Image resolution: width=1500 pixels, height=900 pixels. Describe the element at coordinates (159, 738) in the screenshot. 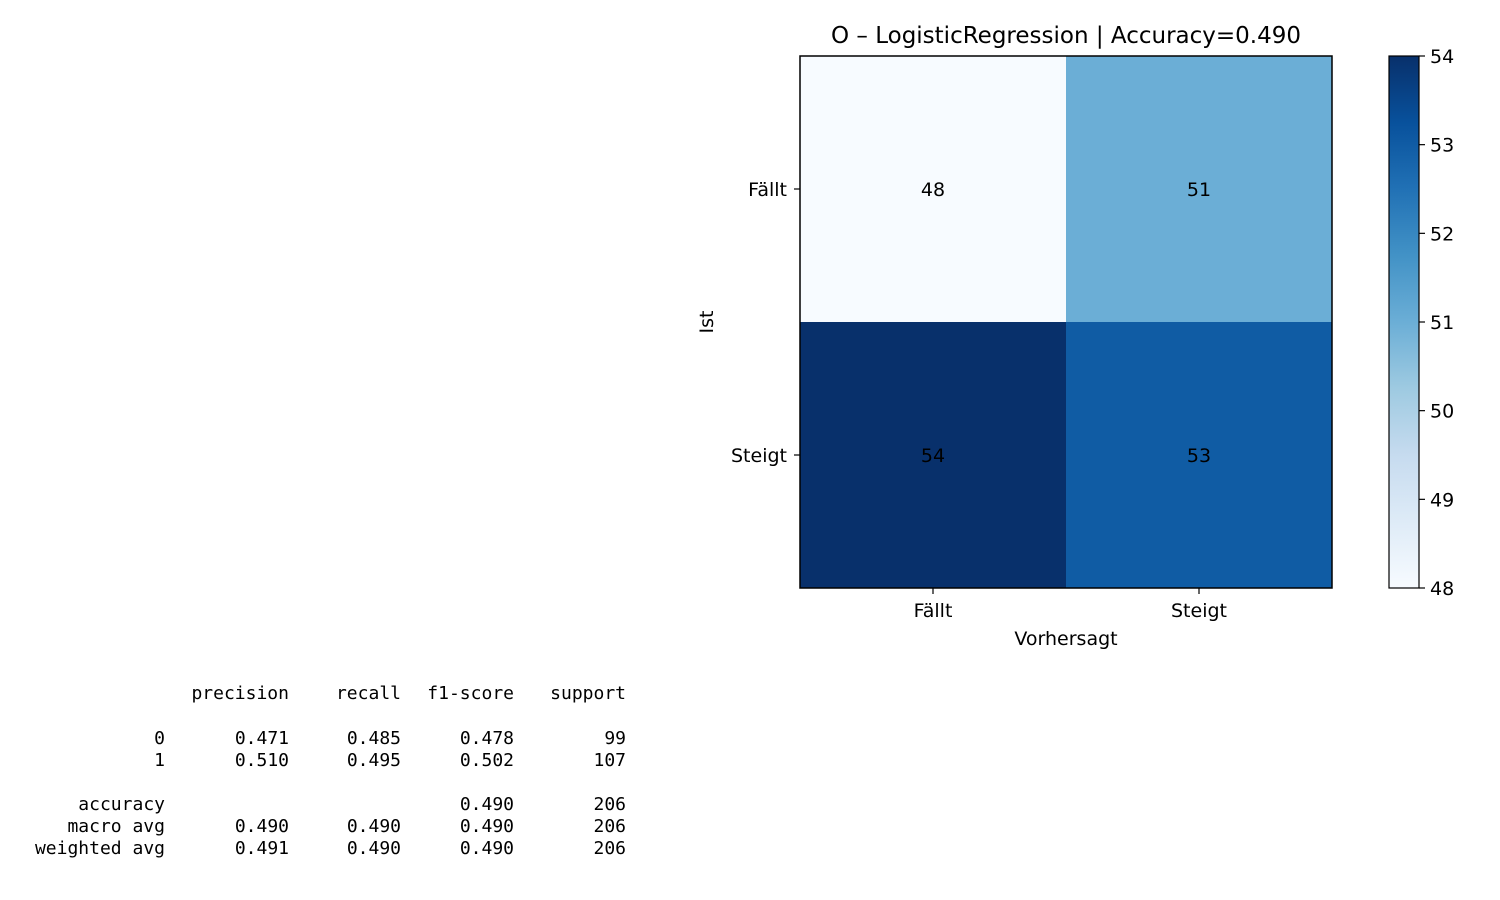

I see `report-row-label: 0` at that location.